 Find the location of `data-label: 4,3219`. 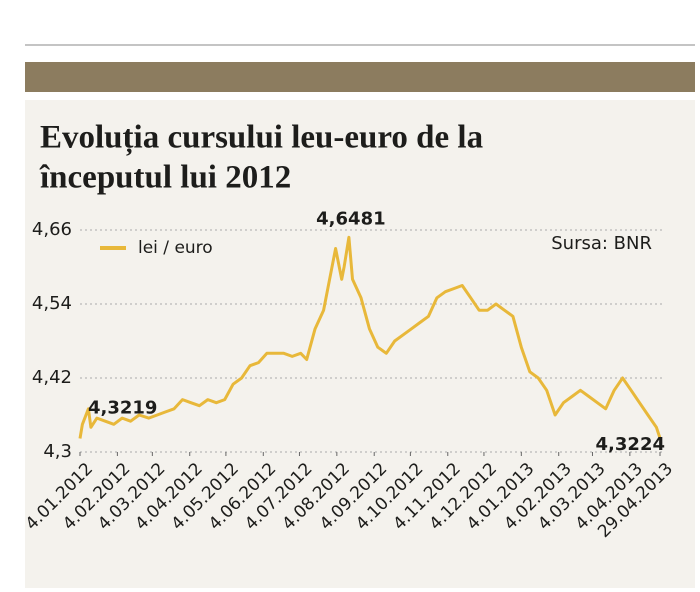

data-label: 4,3219 is located at coordinates (122, 407).